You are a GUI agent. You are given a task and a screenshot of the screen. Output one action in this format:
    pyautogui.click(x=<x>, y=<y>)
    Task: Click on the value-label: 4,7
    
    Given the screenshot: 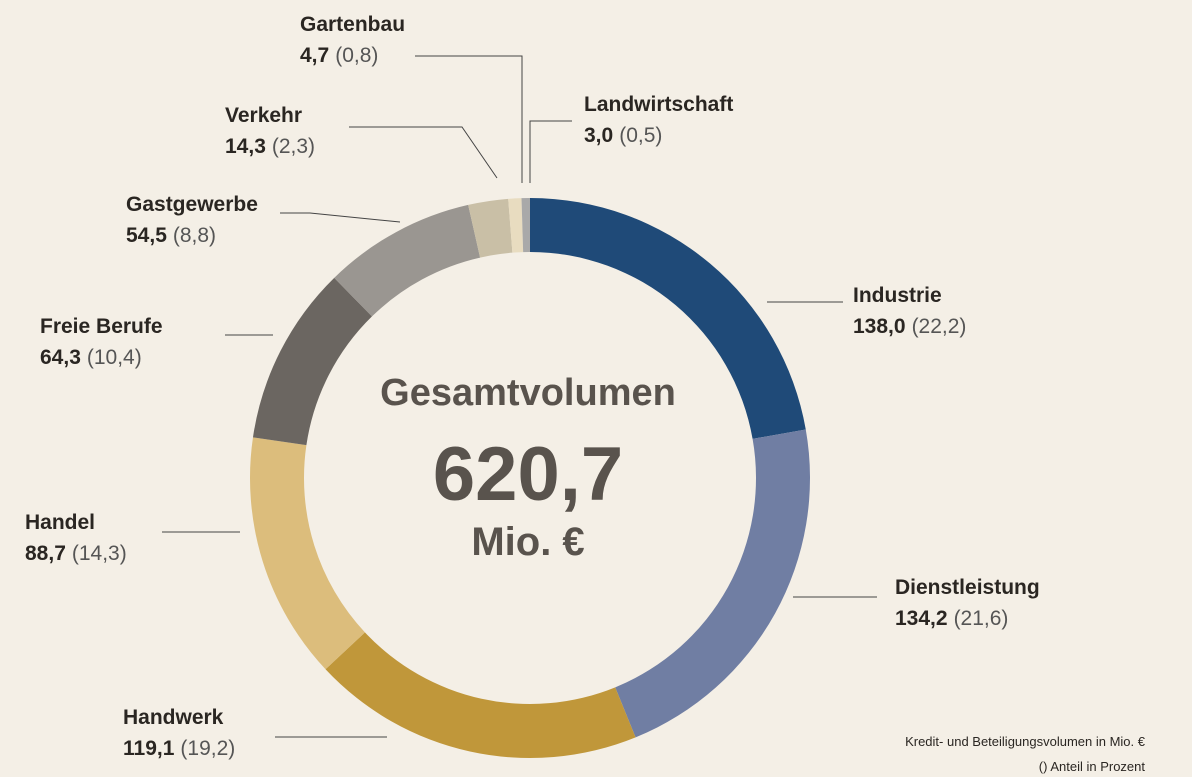 What is the action you would take?
    pyautogui.click(x=314, y=55)
    